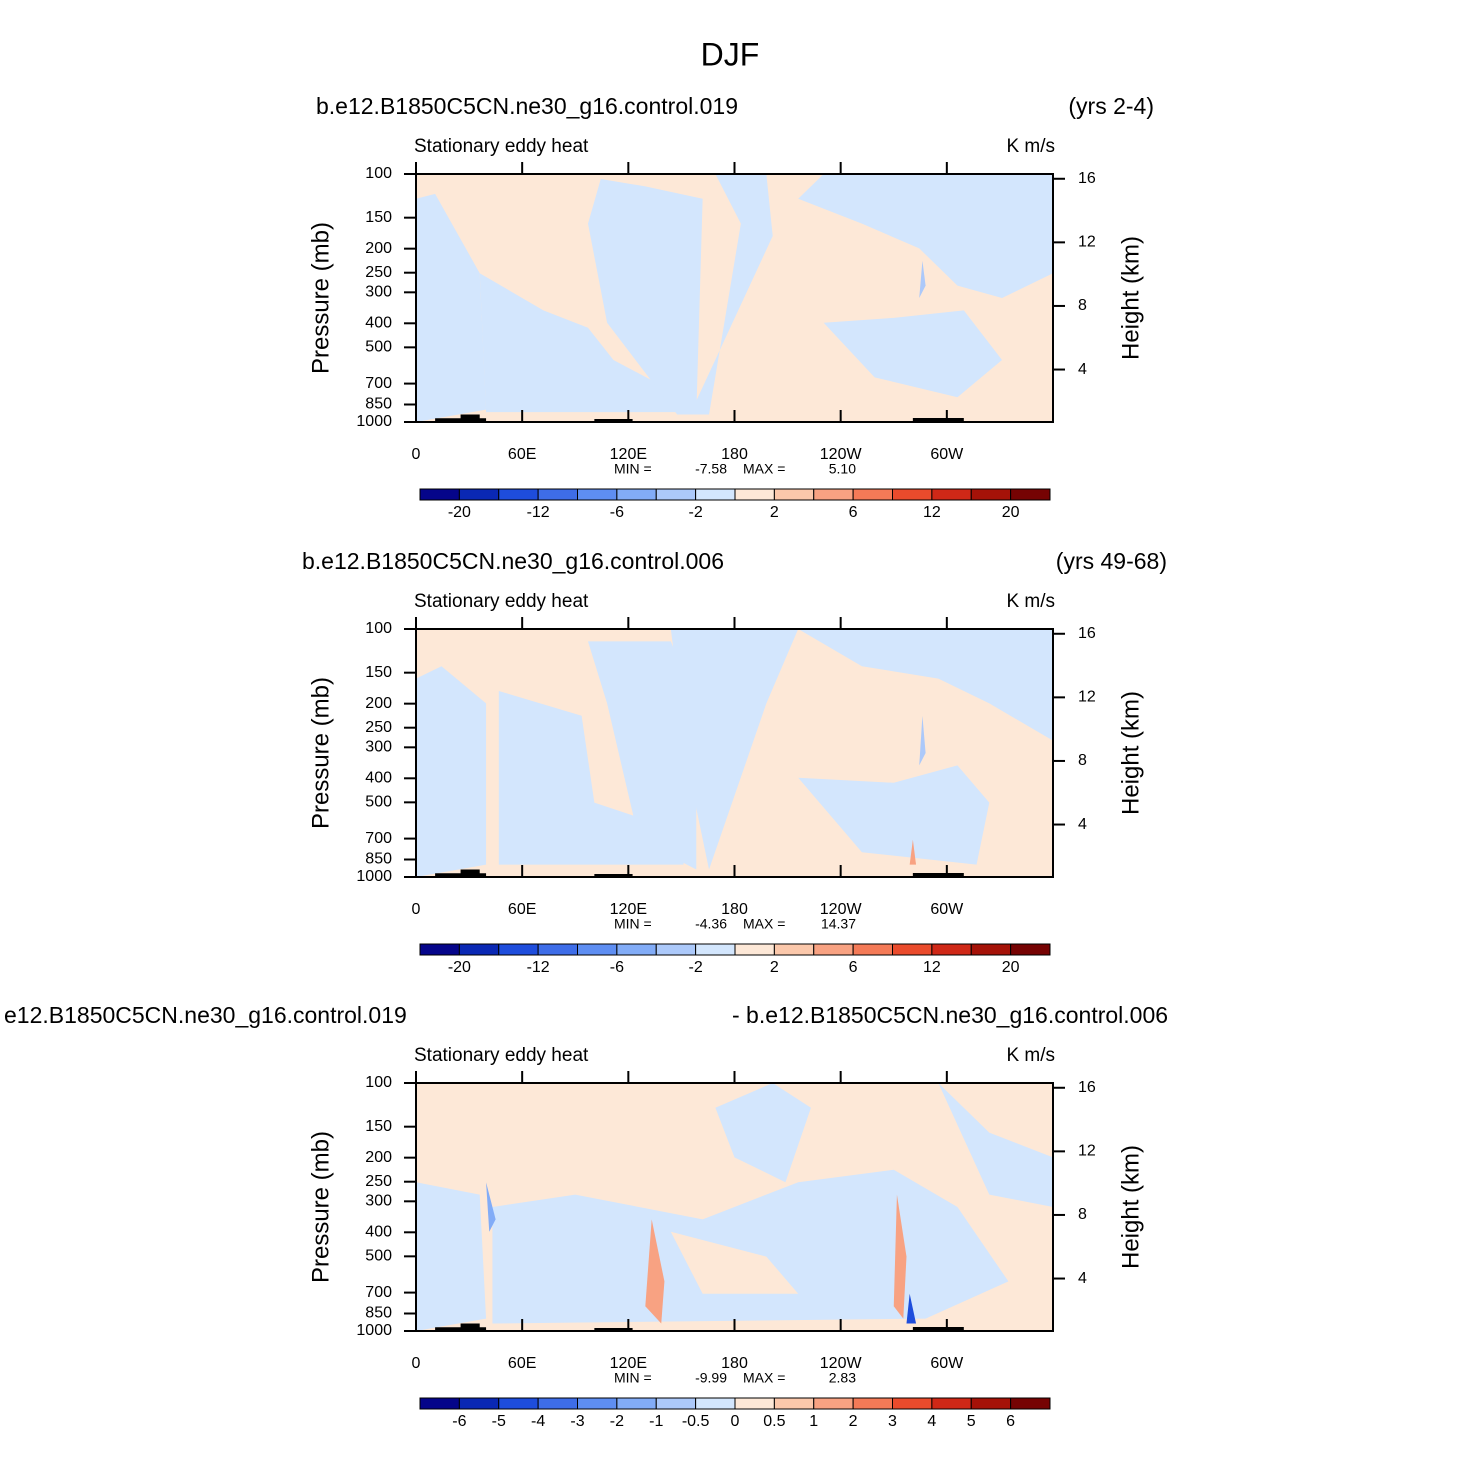  Describe the element at coordinates (838, 924) in the screenshot. I see `max-value: 14.37` at that location.